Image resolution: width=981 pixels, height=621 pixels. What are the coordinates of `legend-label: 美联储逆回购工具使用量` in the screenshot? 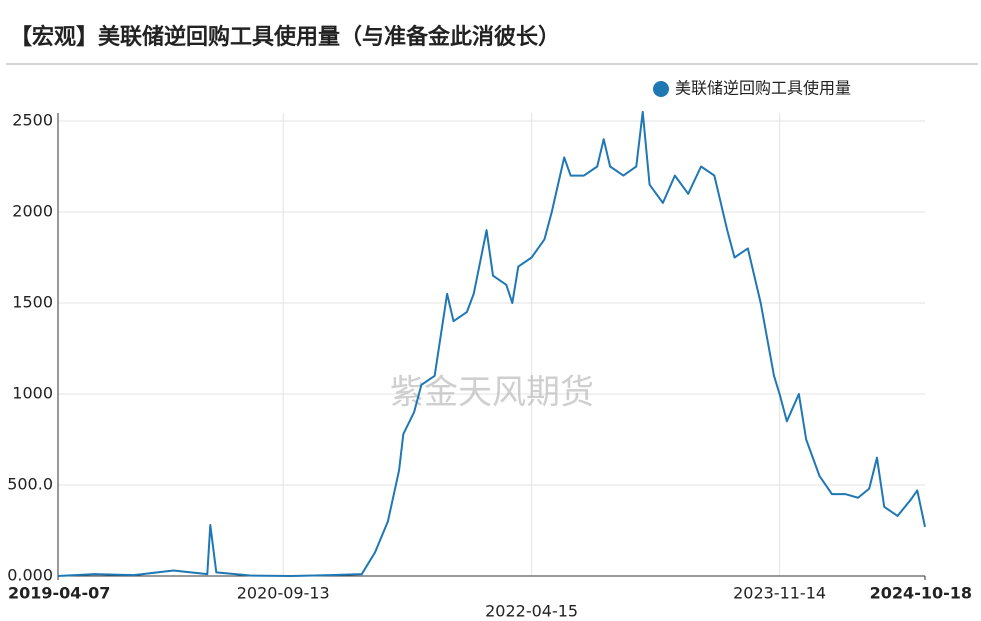 It's located at (763, 88).